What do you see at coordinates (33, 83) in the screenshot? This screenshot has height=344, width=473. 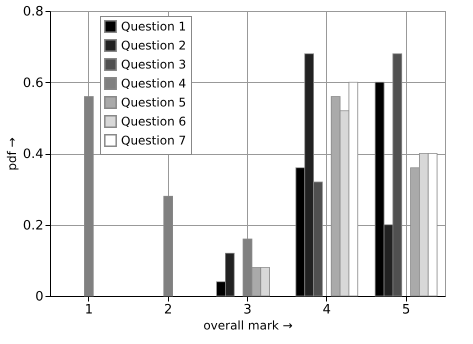 I see `y-tick-label: 0.6` at bounding box center [33, 83].